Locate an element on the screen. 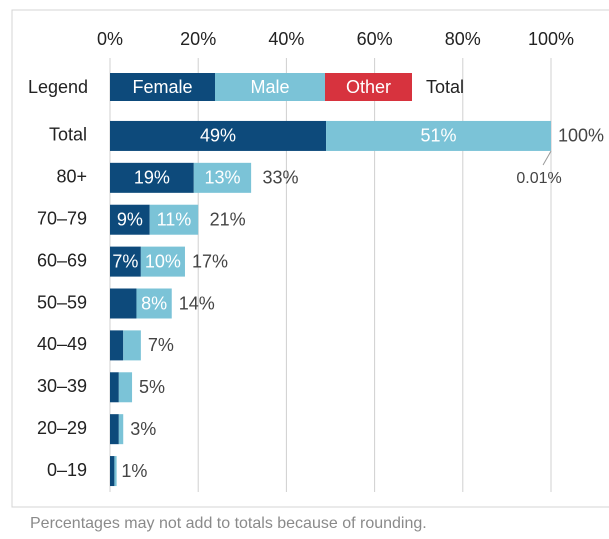  data-label: 8% is located at coordinates (154, 303).